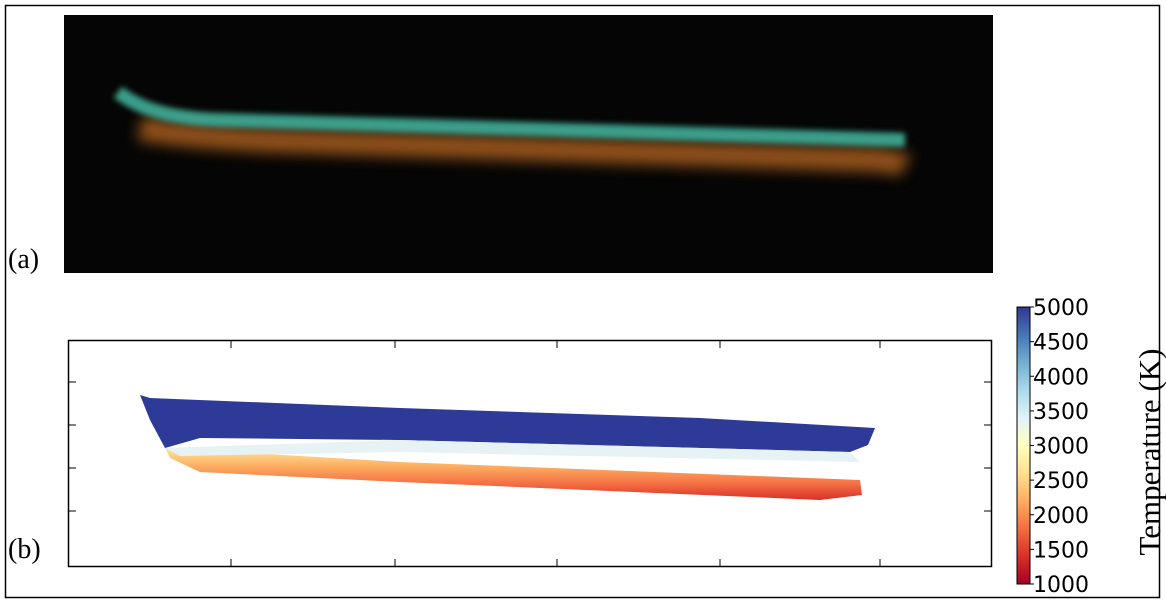 The image size is (1166, 605). I want to click on panel-label: (a), so click(23, 259).